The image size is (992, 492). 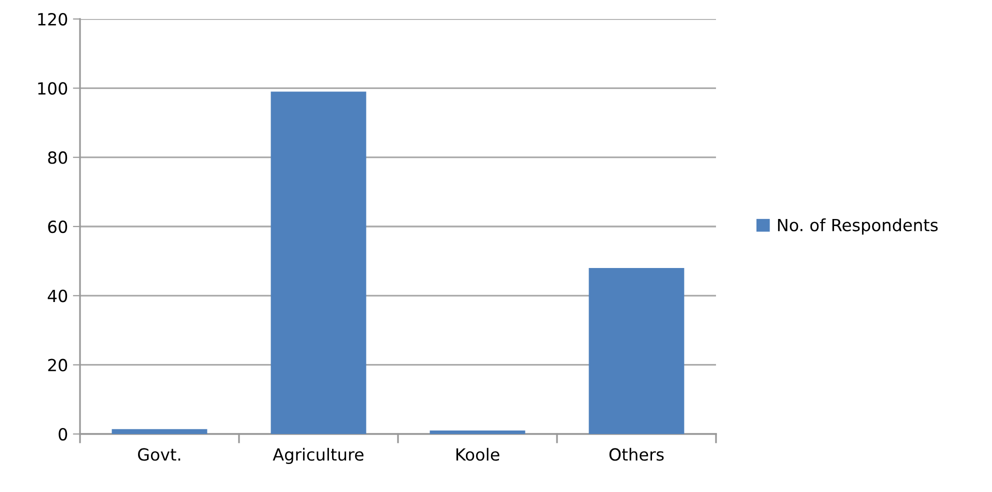 I want to click on x-tick-label: Govt., so click(x=159, y=454).